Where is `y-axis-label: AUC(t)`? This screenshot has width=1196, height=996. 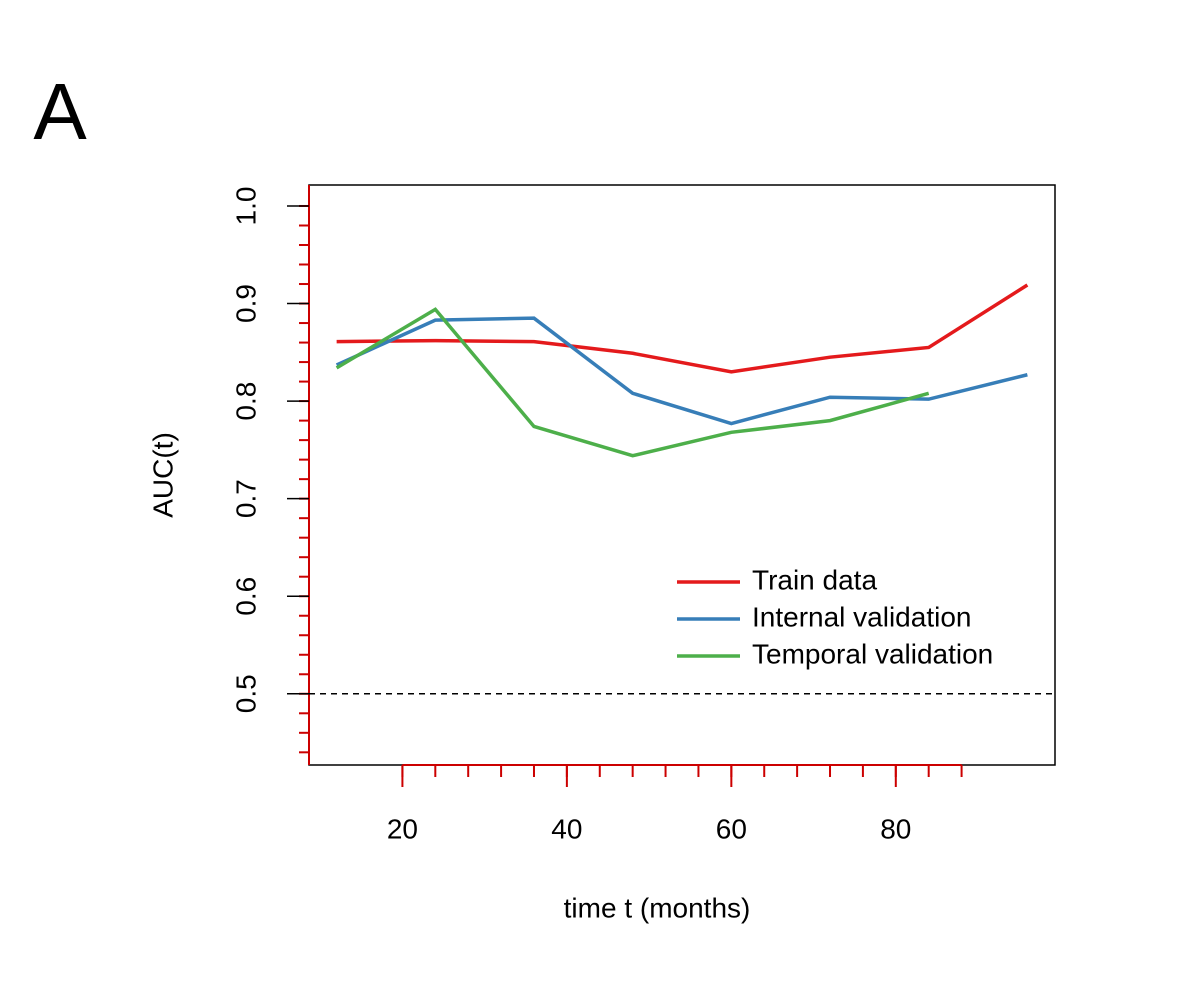
y-axis-label: AUC(t) is located at coordinates (162, 475).